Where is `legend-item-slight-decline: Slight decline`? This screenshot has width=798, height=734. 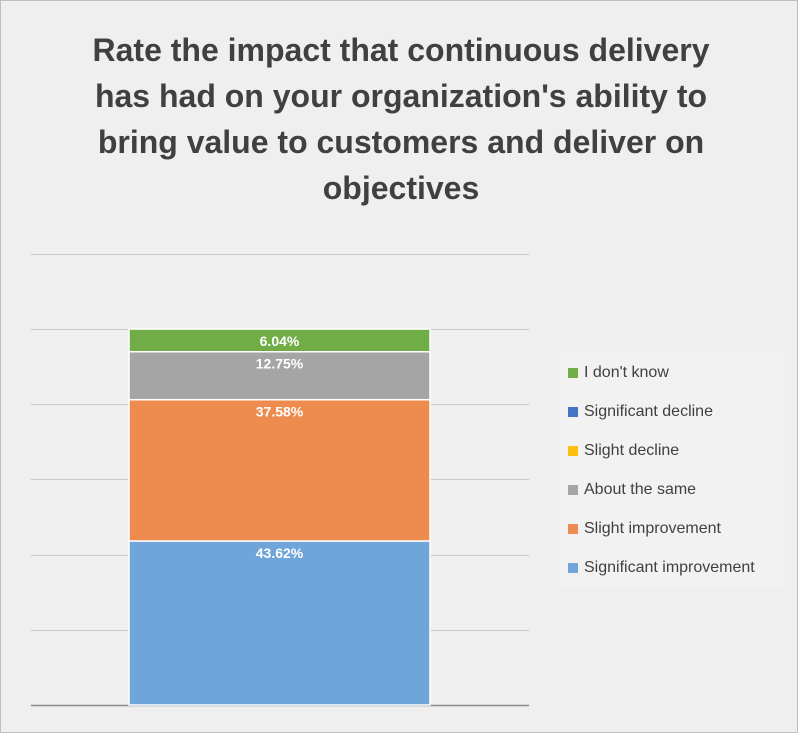 legend-item-slight-decline: Slight decline is located at coordinates (672, 450).